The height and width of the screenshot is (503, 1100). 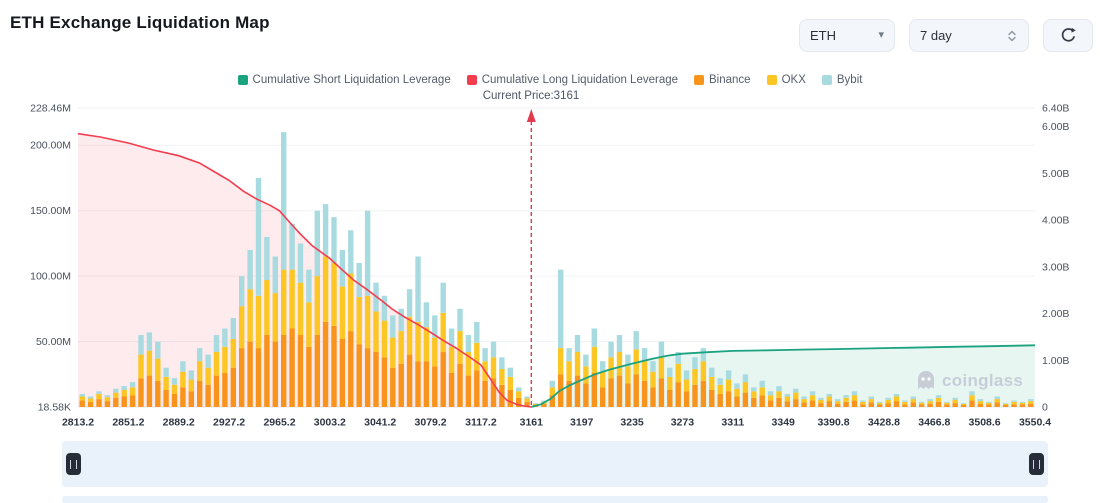 What do you see at coordinates (823, 35) in the screenshot?
I see `symbol-dropdown-value: ETH` at bounding box center [823, 35].